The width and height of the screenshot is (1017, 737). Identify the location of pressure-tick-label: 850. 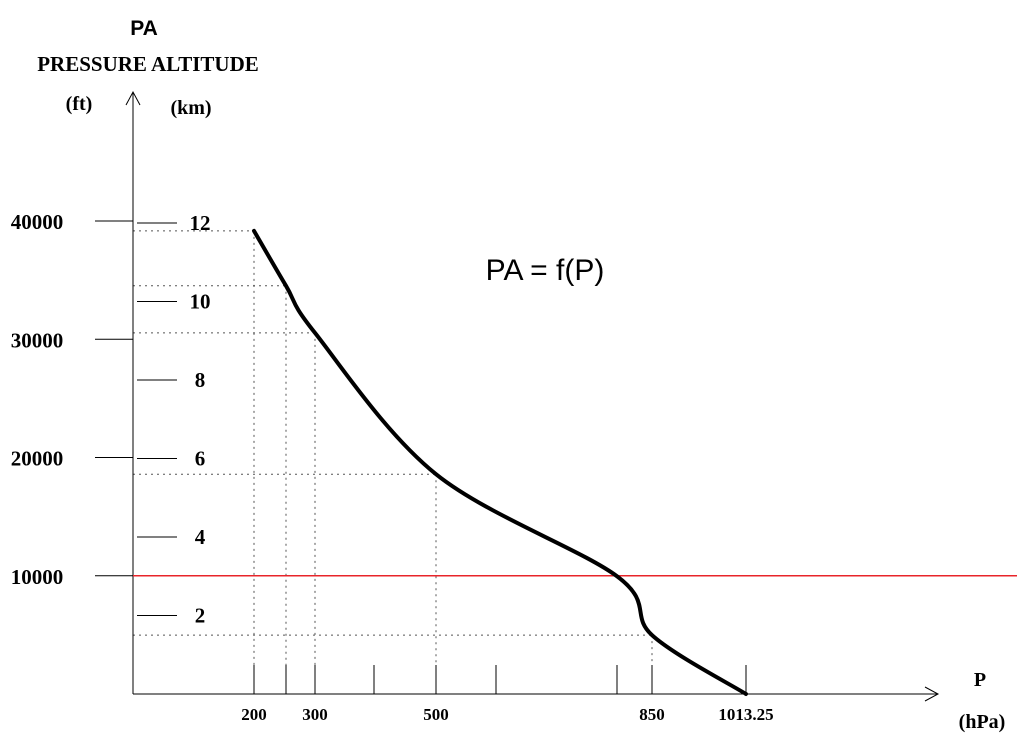
(652, 714).